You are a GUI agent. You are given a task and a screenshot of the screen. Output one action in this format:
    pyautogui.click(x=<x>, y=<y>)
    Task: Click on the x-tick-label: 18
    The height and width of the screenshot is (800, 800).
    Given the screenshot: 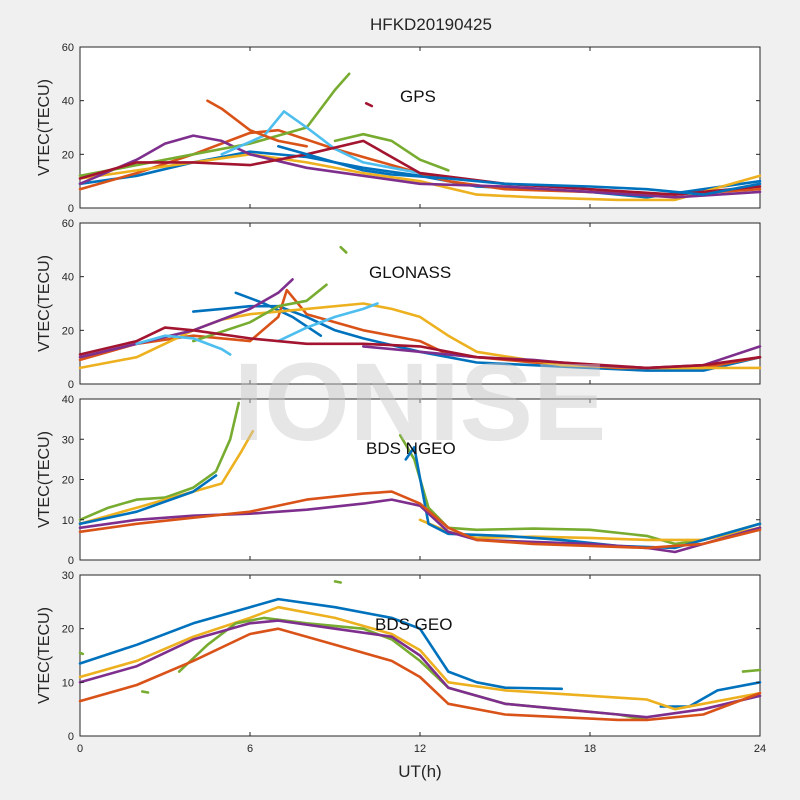 What is the action you would take?
    pyautogui.click(x=590, y=749)
    